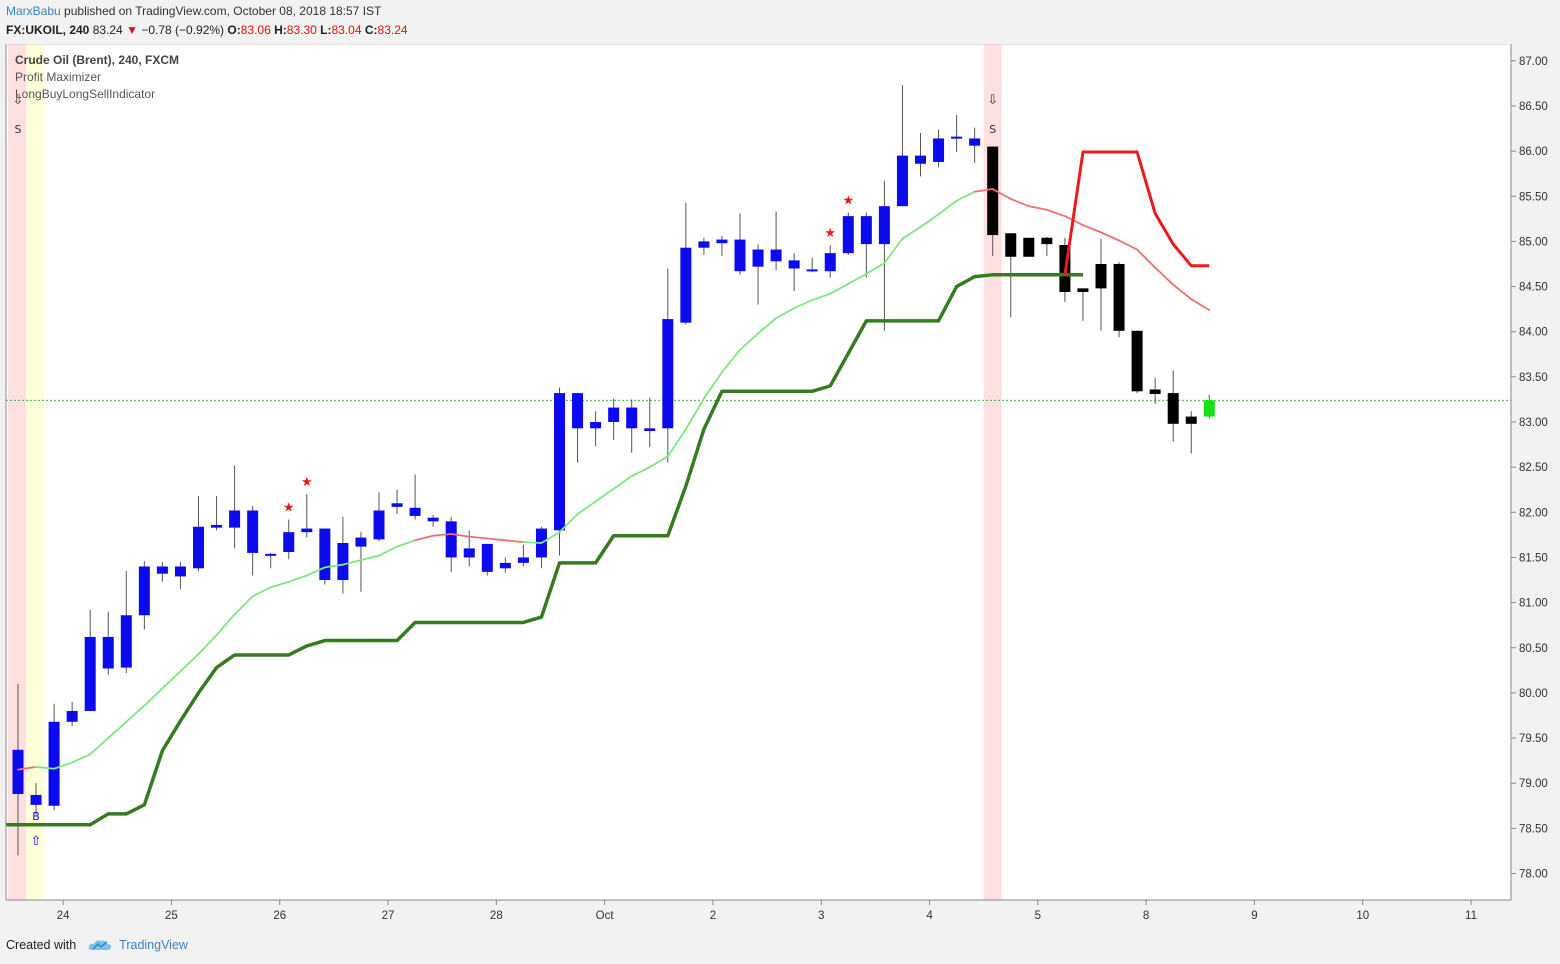 The height and width of the screenshot is (964, 1560). I want to click on legend-indicator-1: Profit Maximizer, so click(58, 77).